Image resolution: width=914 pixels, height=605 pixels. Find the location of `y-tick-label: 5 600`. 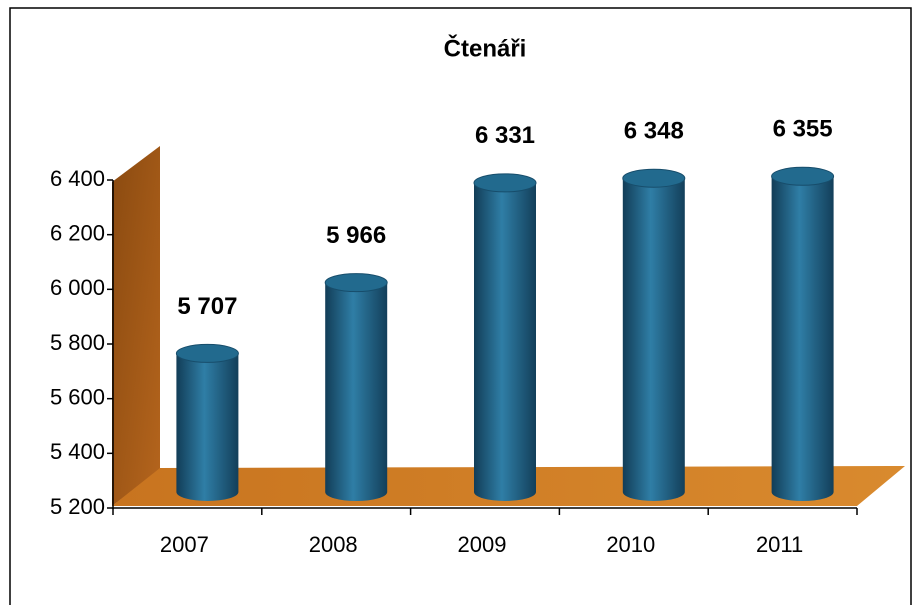

y-tick-label: 5 600 is located at coordinates (77, 396).